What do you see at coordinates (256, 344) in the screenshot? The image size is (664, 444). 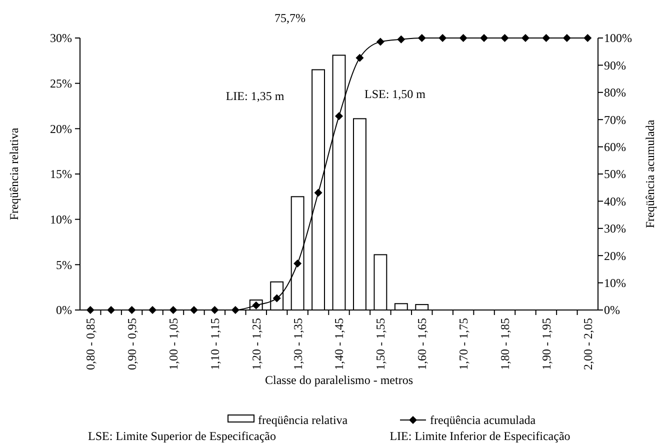 I see `x-tick-label: 1,20 - 1,25` at bounding box center [256, 344].